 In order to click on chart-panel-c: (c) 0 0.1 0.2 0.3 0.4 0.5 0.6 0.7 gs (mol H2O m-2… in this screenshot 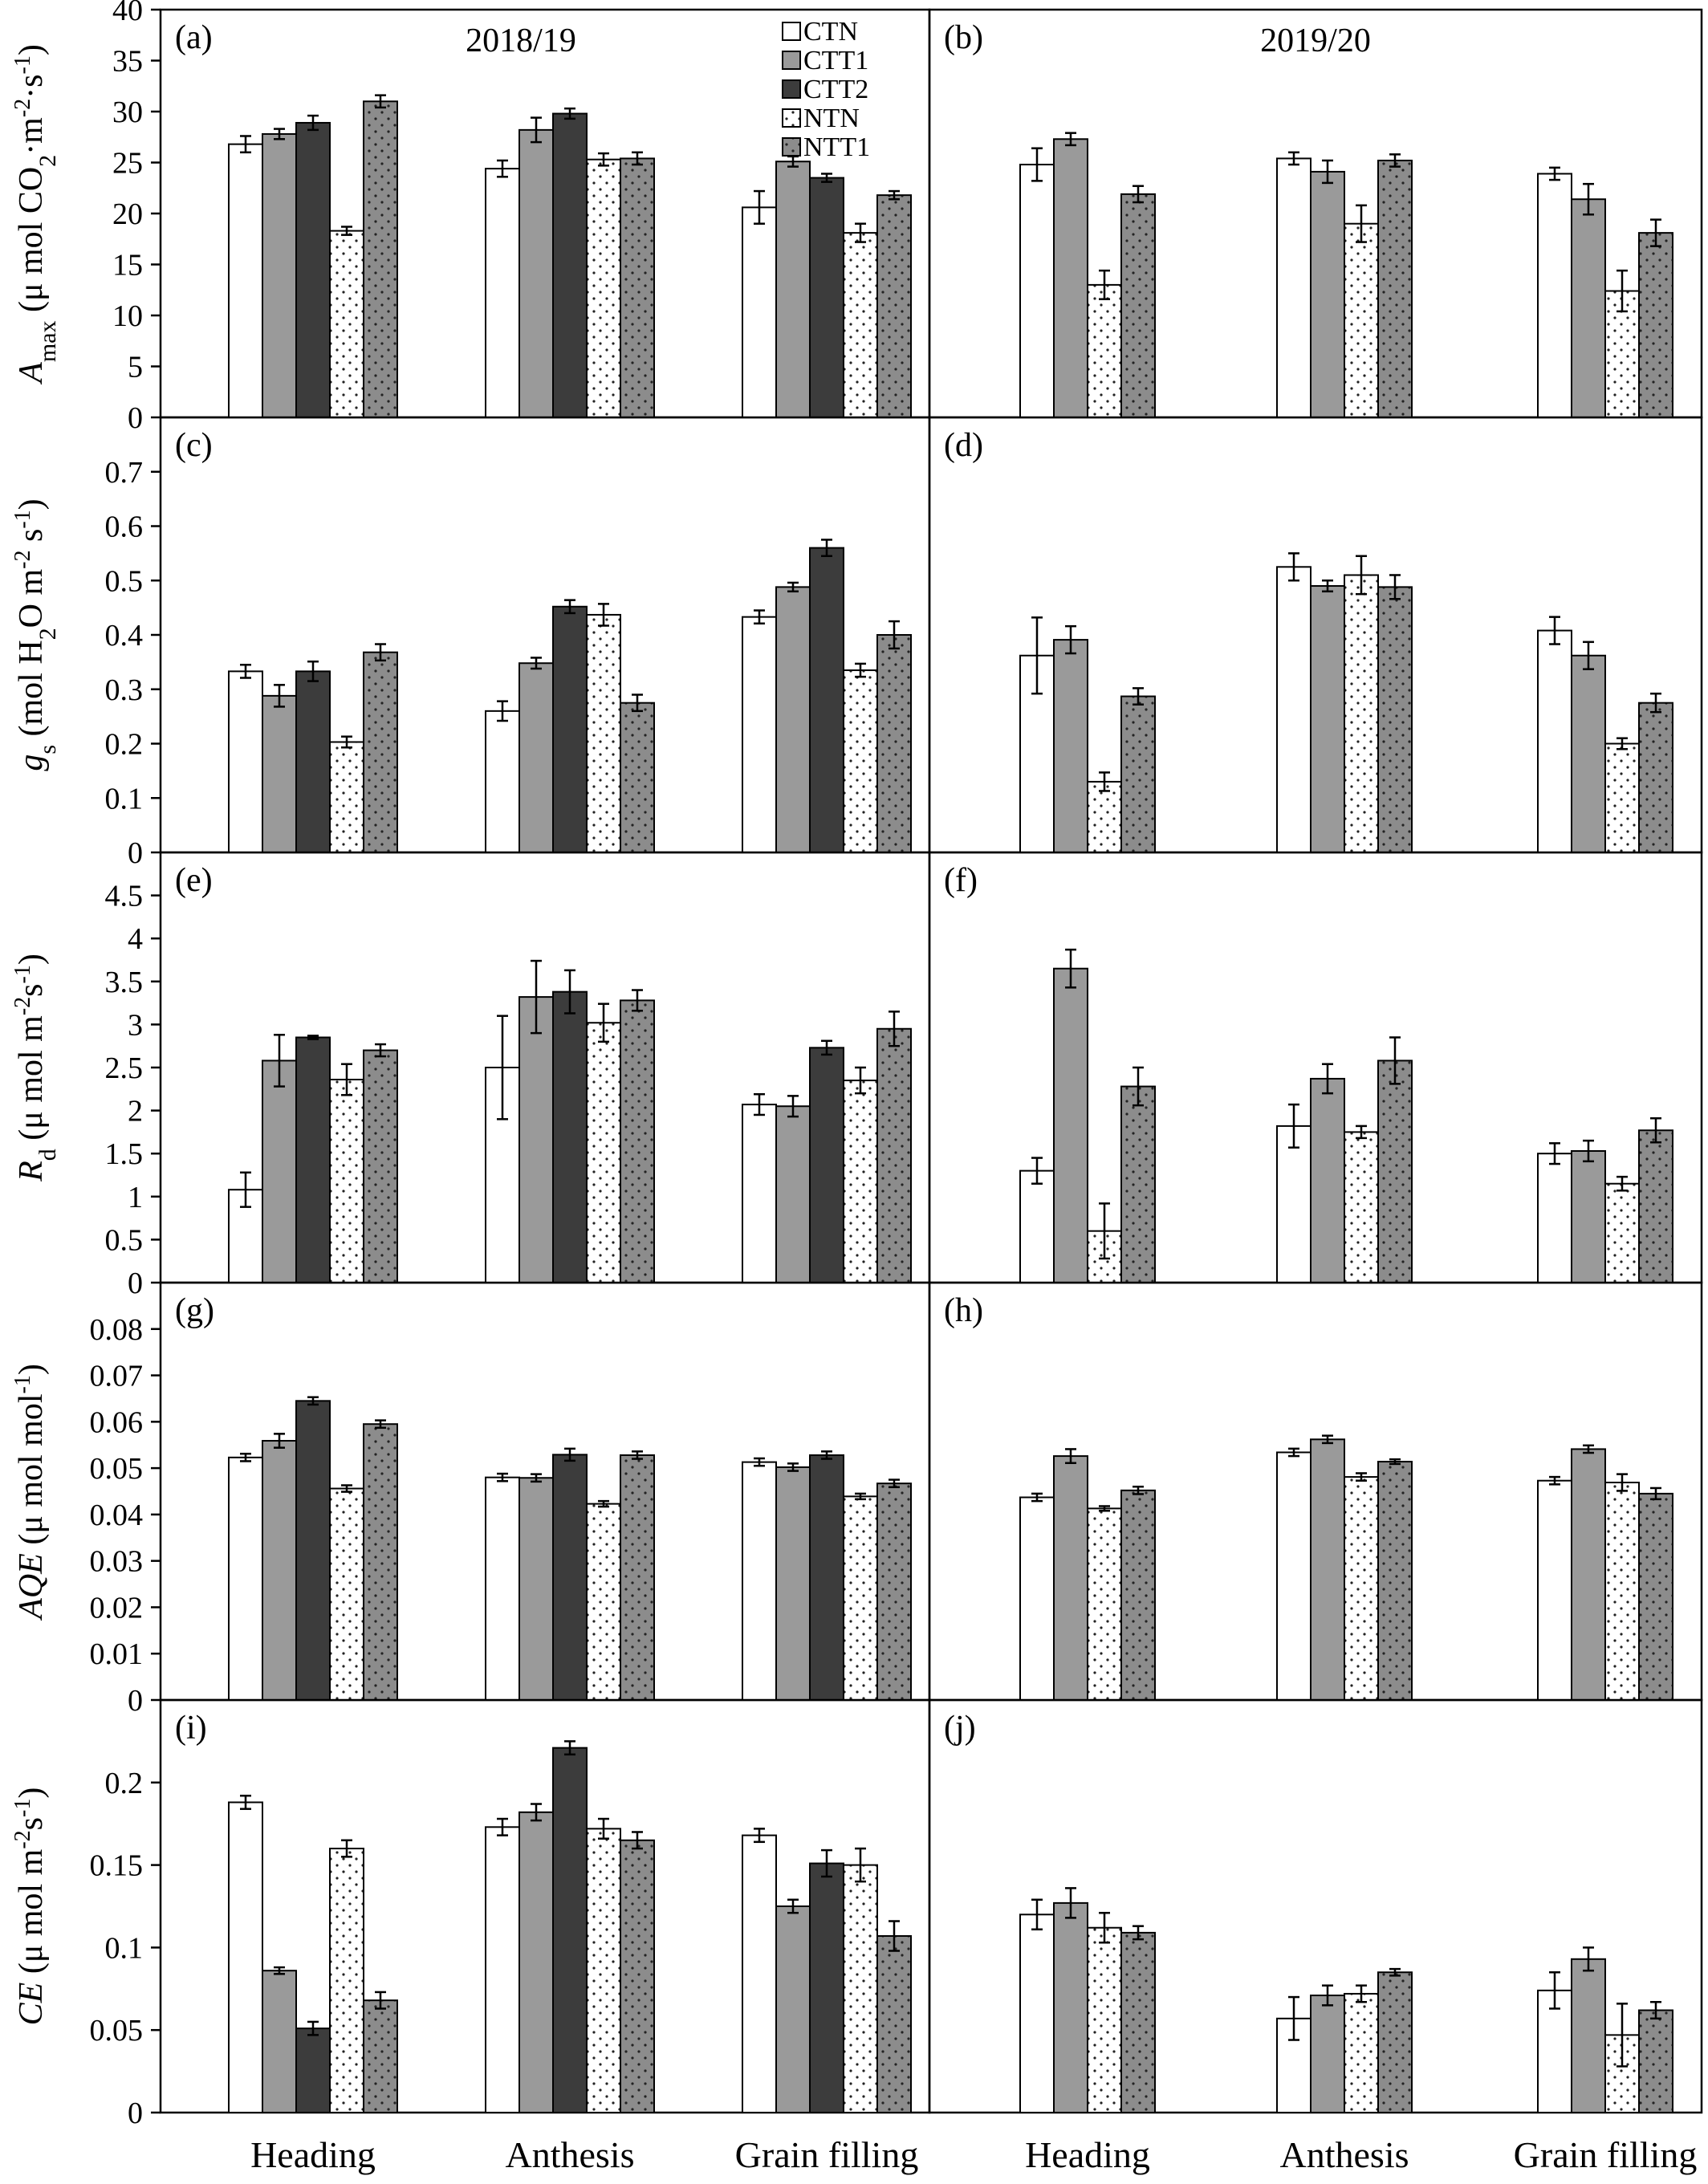, I will do `click(471, 643)`.